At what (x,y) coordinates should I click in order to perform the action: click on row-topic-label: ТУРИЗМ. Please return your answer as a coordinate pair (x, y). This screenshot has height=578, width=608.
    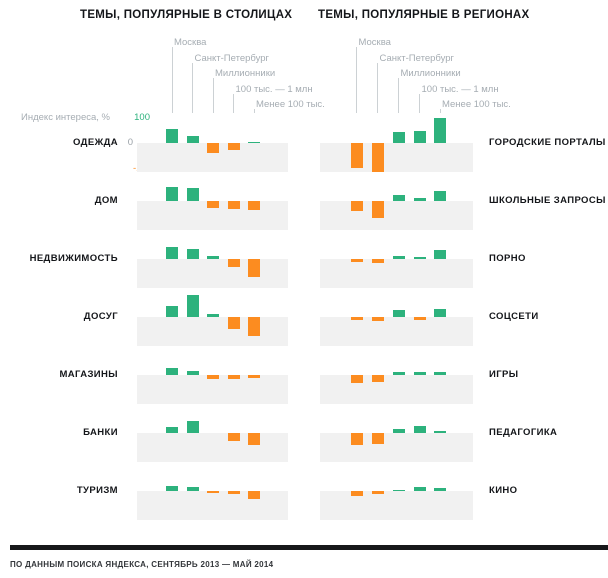
    Looking at the image, I should click on (97, 490).